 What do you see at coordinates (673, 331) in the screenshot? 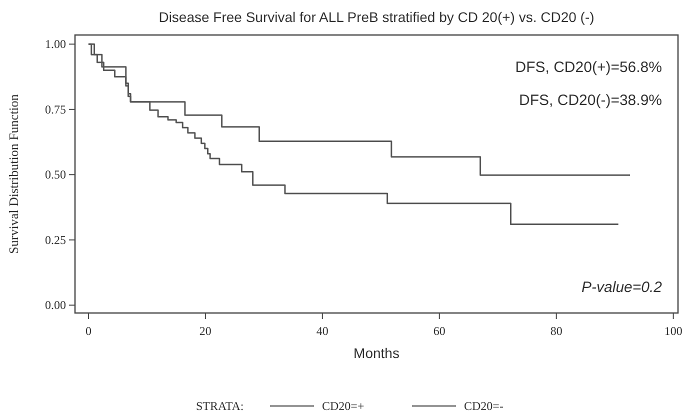
I see `x-tick-label: 100` at bounding box center [673, 331].